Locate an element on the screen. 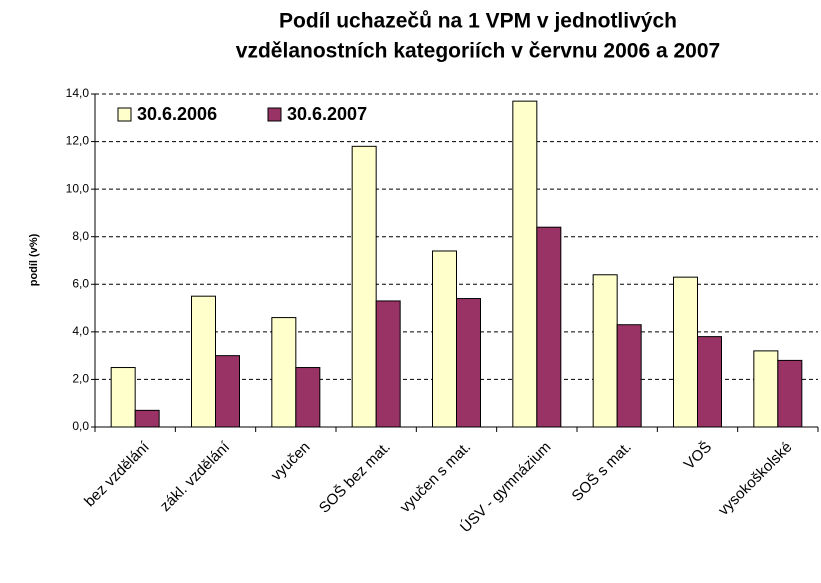 The image size is (821, 583). y-tick-label: 6,0 is located at coordinates (80, 283).